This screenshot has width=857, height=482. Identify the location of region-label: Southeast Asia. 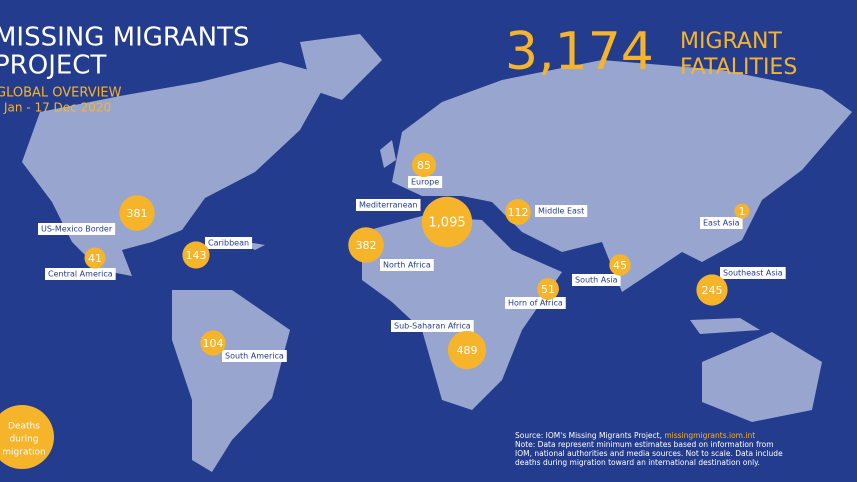
(753, 273).